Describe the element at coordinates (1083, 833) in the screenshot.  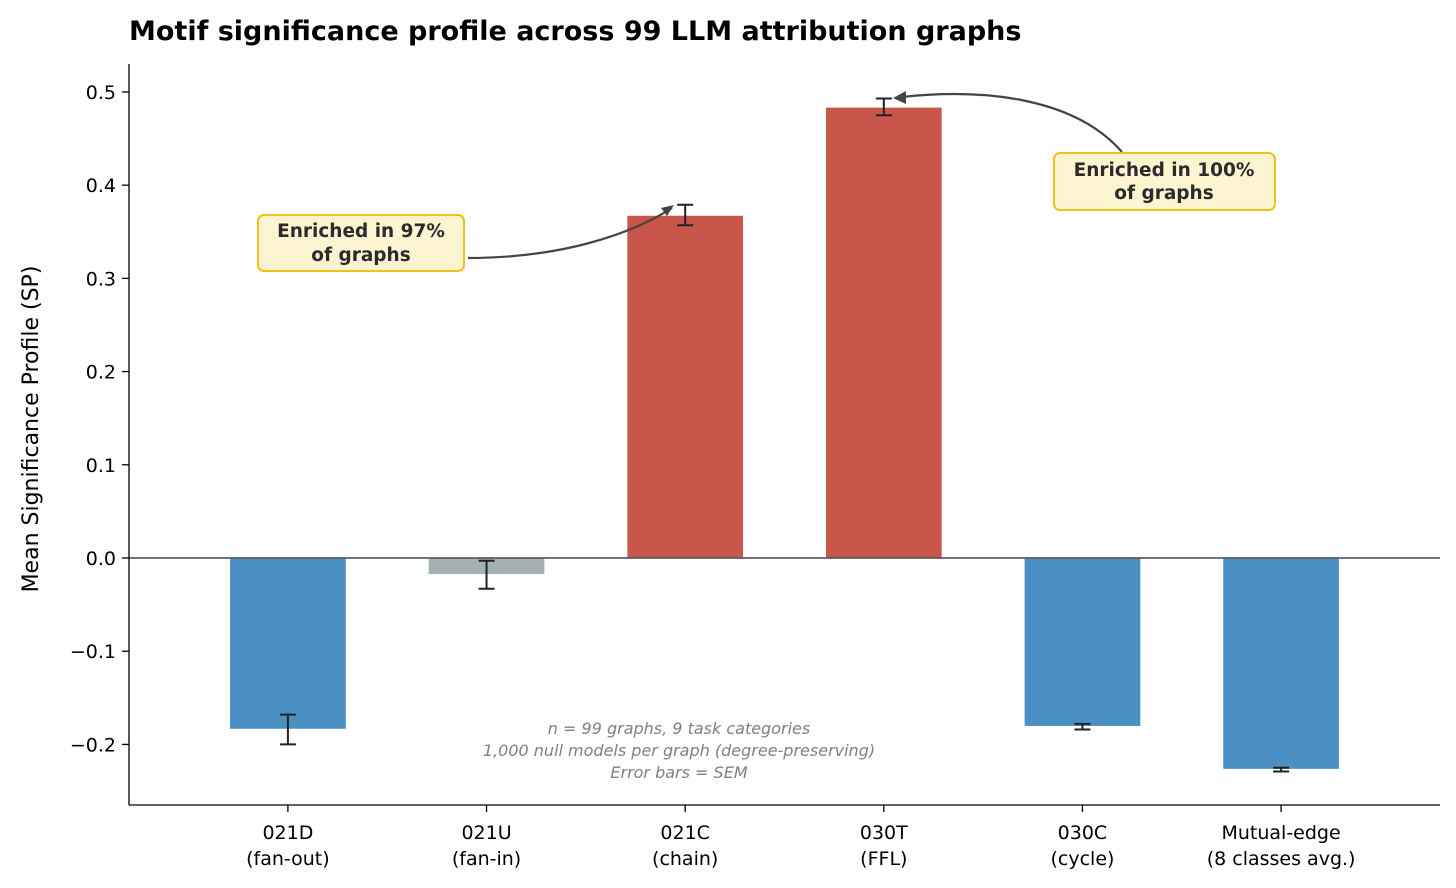
I see `x-tick-label-4: 030C` at that location.